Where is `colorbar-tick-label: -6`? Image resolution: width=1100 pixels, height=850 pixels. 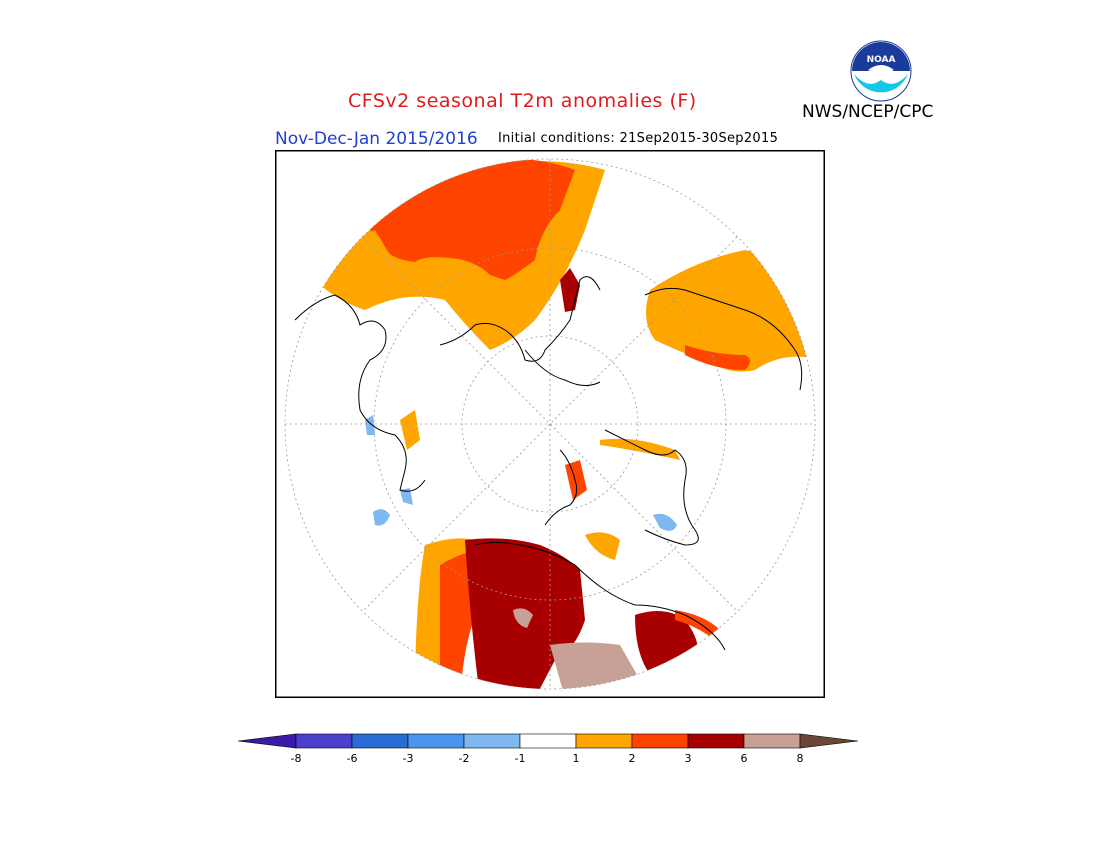
colorbar-tick-label: -6 is located at coordinates (352, 758).